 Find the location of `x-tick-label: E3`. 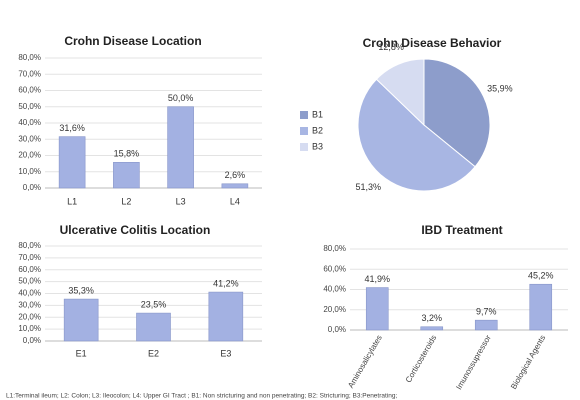

x-tick-label: E3 is located at coordinates (225, 353).